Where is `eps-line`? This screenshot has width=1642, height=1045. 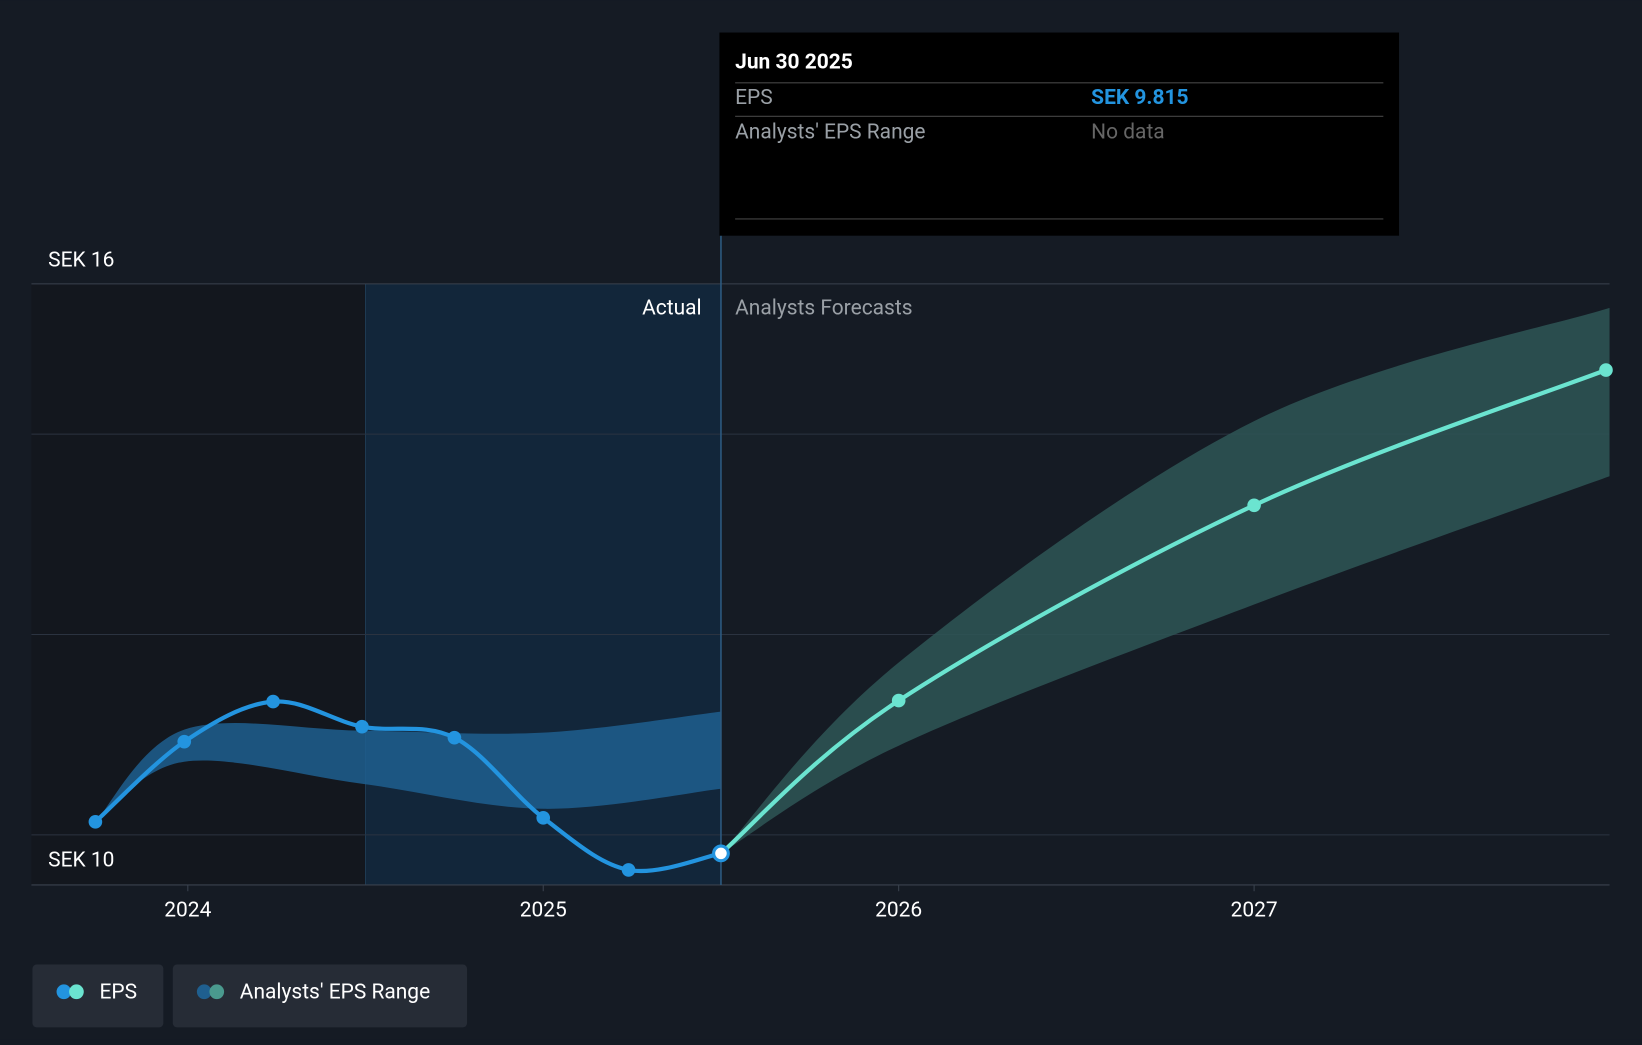 eps-line is located at coordinates (407, 786).